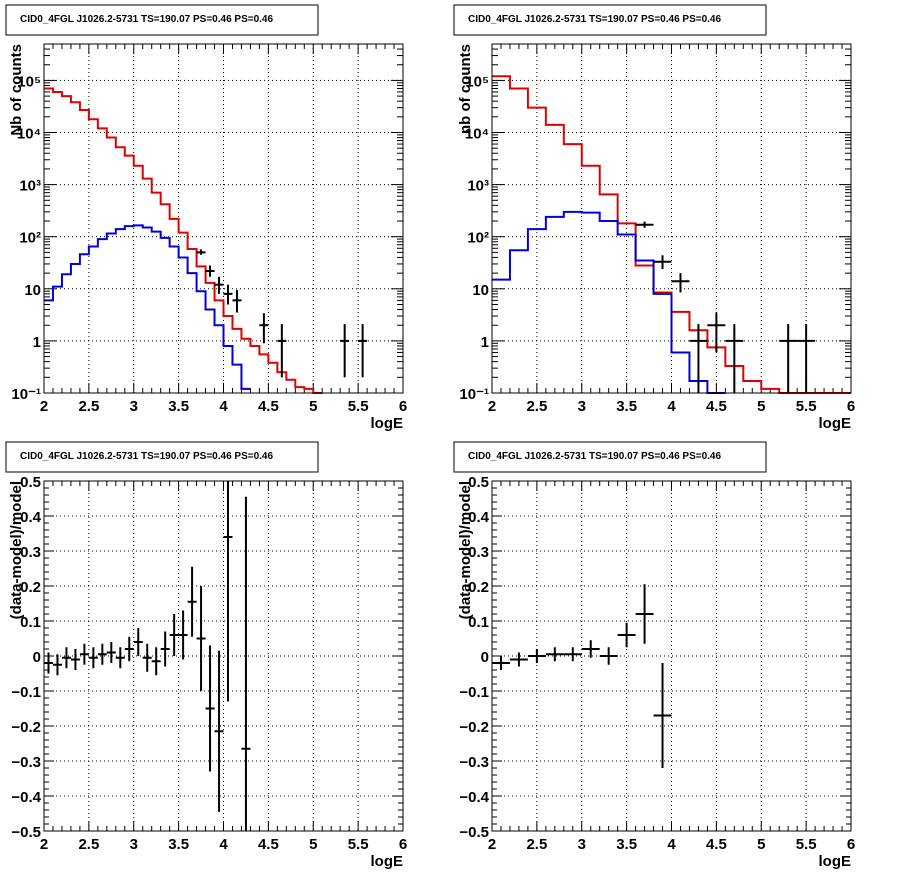 This screenshot has width=898, height=875. Describe the element at coordinates (32, 290) in the screenshot. I see `y-tick-label: 10` at that location.